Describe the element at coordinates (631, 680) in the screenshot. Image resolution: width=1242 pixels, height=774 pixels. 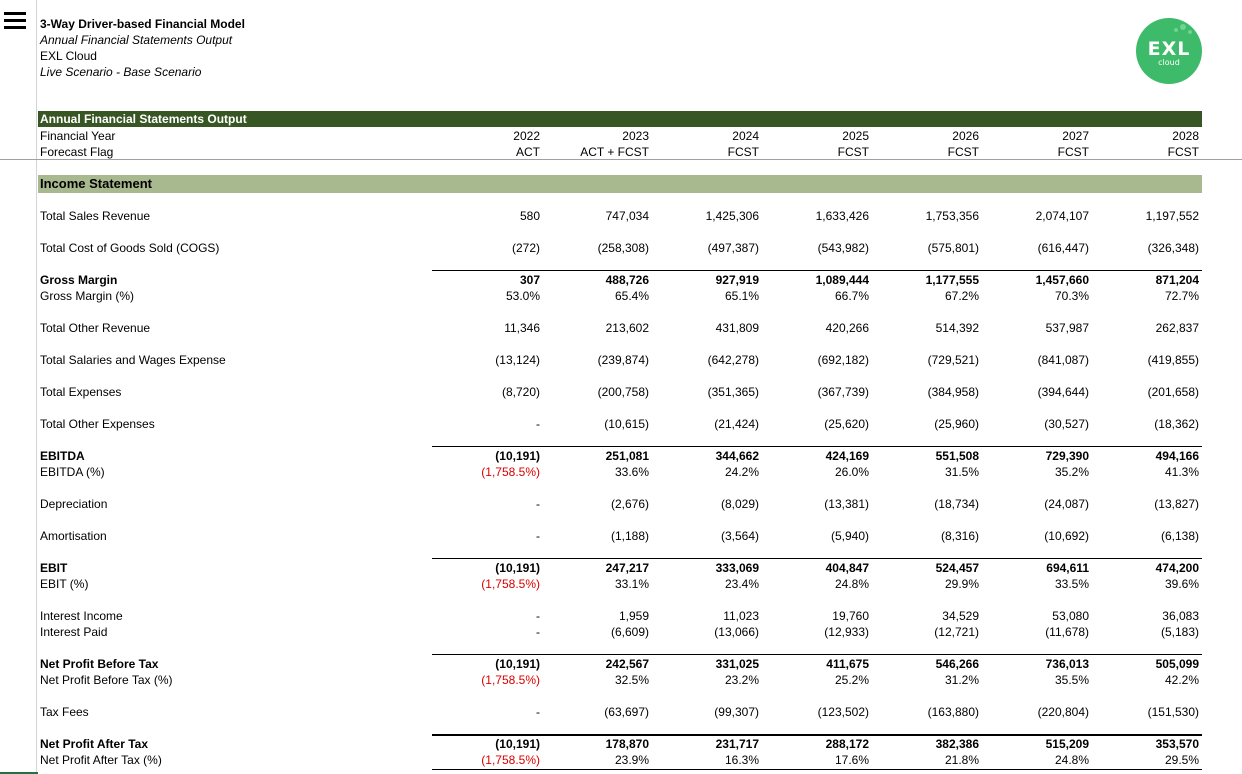
I see `row-value: 32.5%` at that location.